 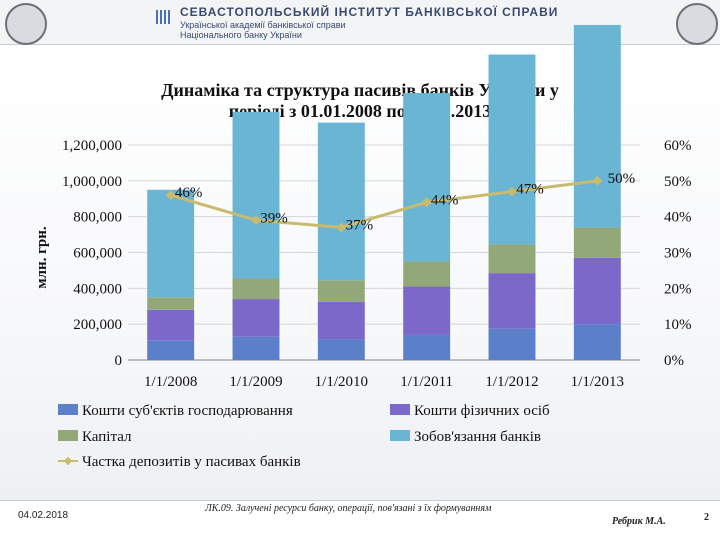 What do you see at coordinates (68, 461) in the screenshot?
I see `legend-swatch-marker` at bounding box center [68, 461].